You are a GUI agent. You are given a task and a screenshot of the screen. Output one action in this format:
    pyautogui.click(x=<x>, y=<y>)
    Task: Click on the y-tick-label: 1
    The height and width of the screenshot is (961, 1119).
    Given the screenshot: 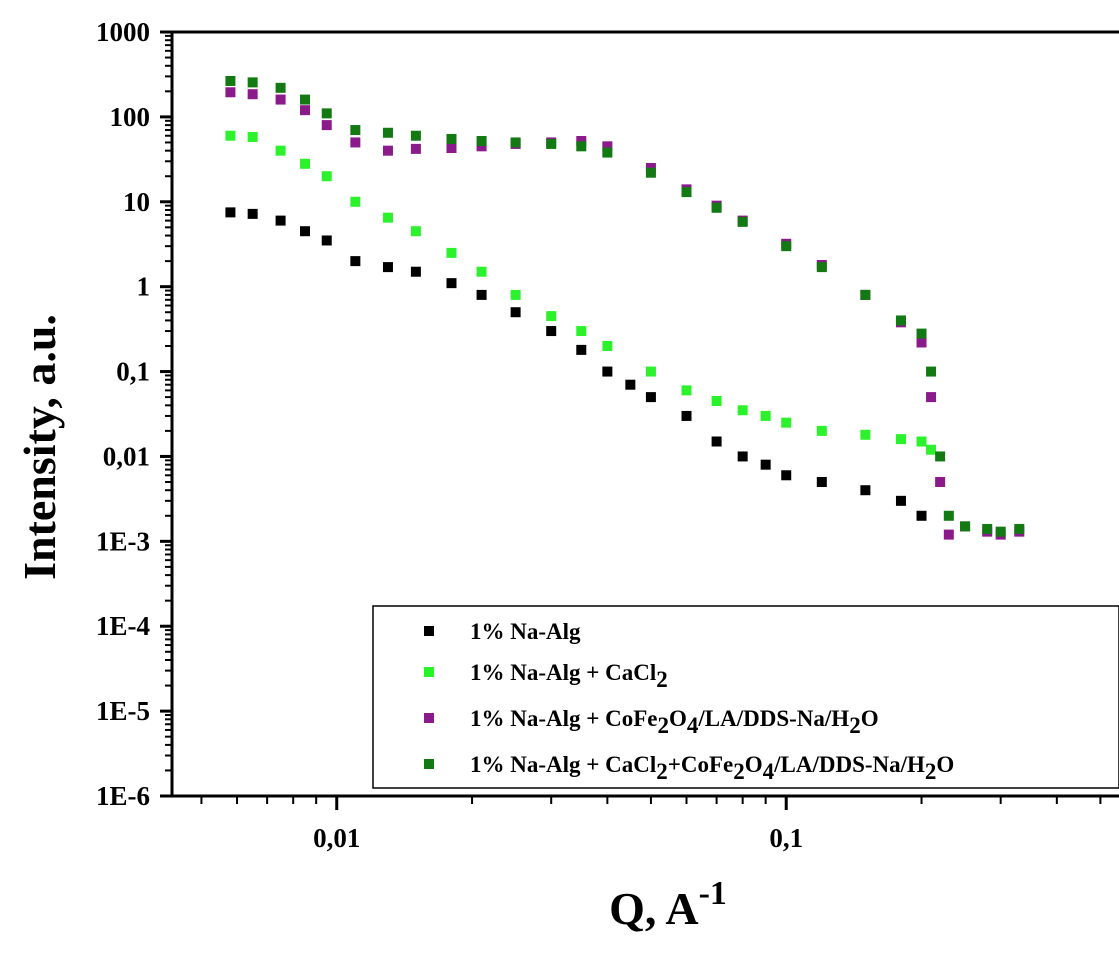 What is the action you would take?
    pyautogui.click(x=144, y=287)
    